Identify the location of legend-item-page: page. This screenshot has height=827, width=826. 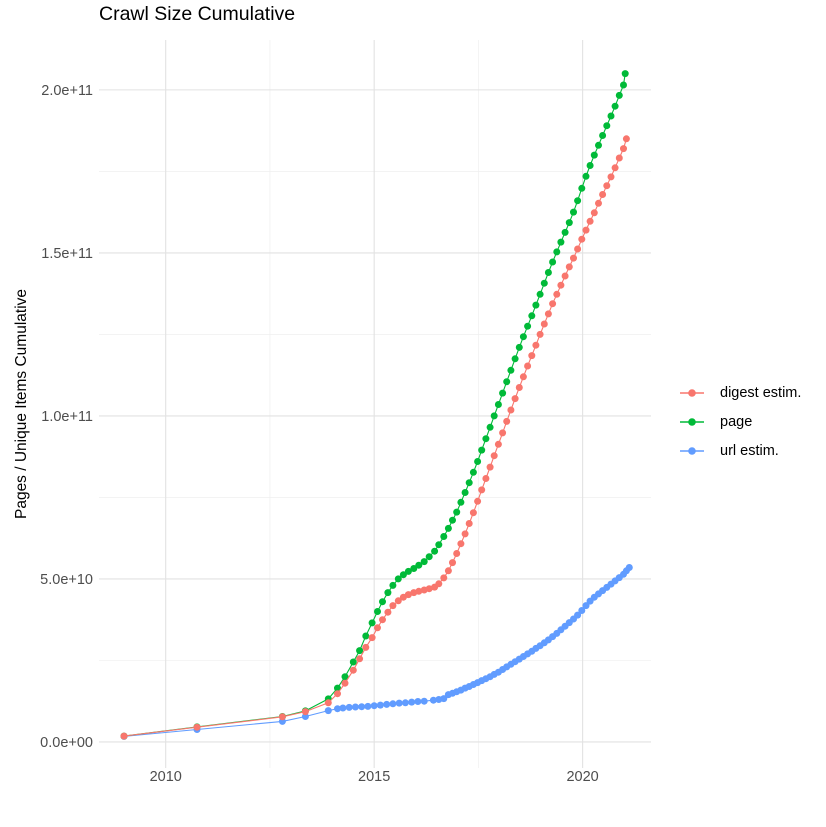
(739, 421).